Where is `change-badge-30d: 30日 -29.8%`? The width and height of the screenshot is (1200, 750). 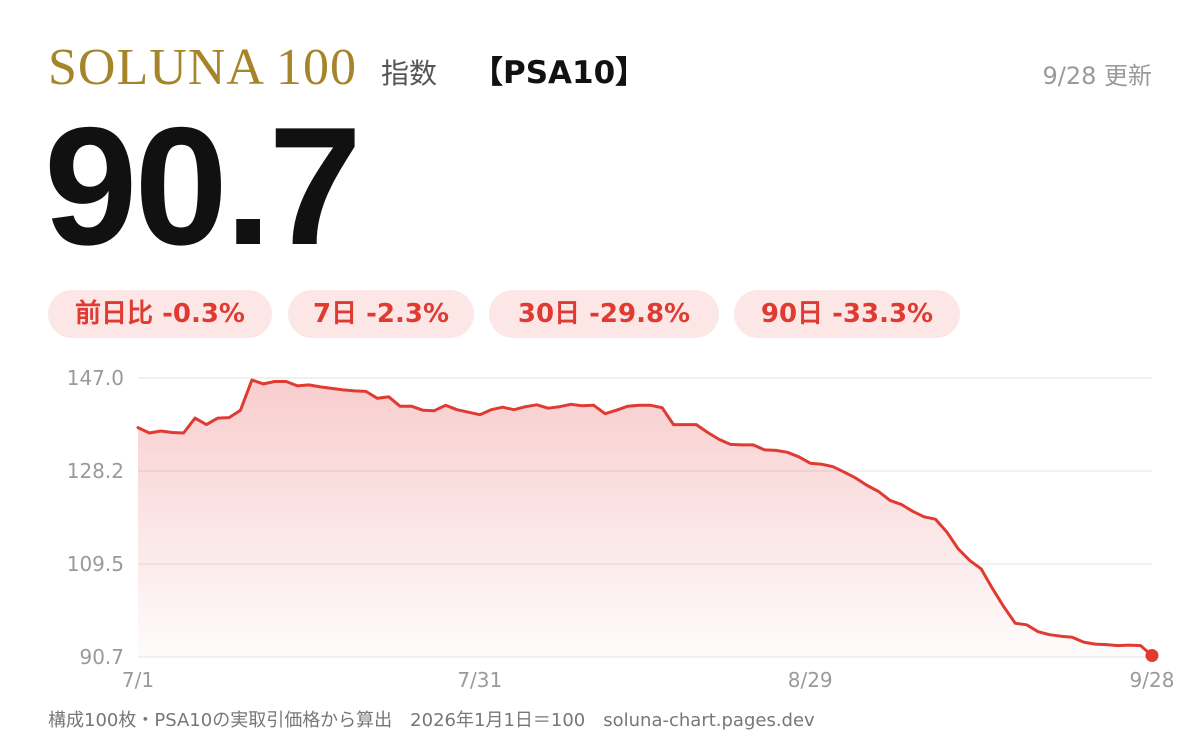
change-badge-30d: 30日 -29.8% is located at coordinates (604, 314).